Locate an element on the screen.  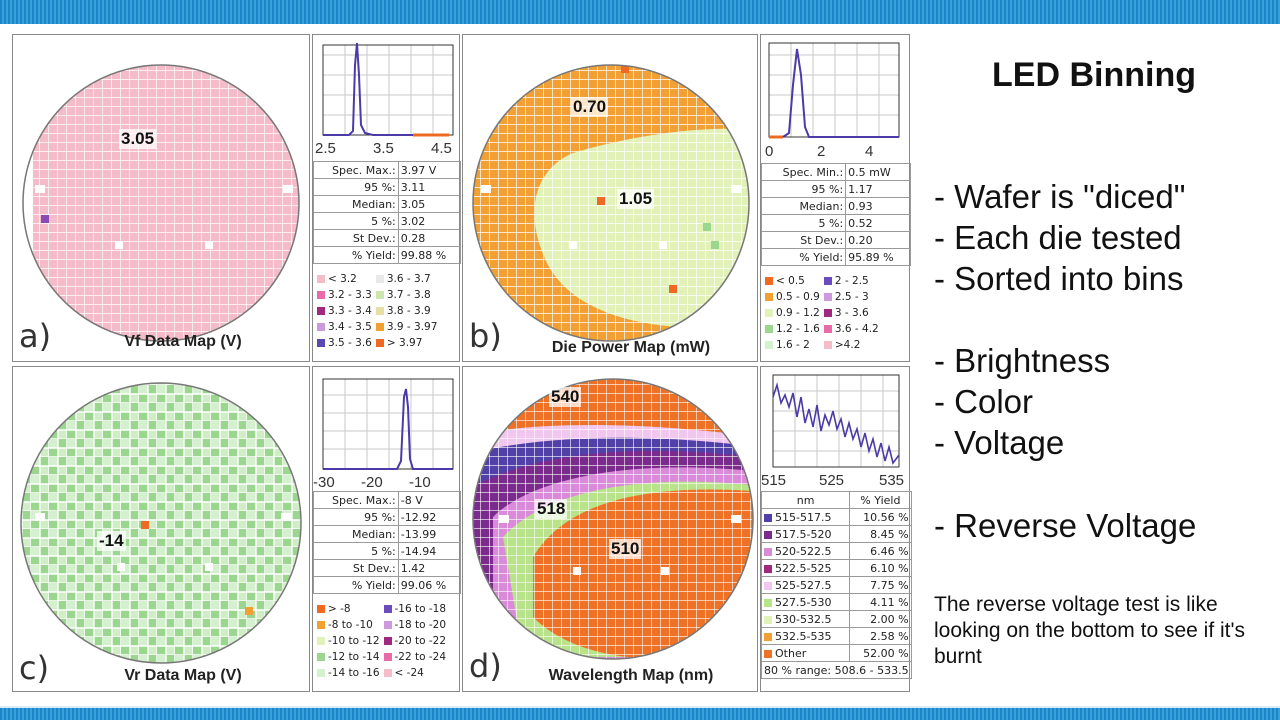
legend-label: 3.8 - 3.9 is located at coordinates (408, 311).